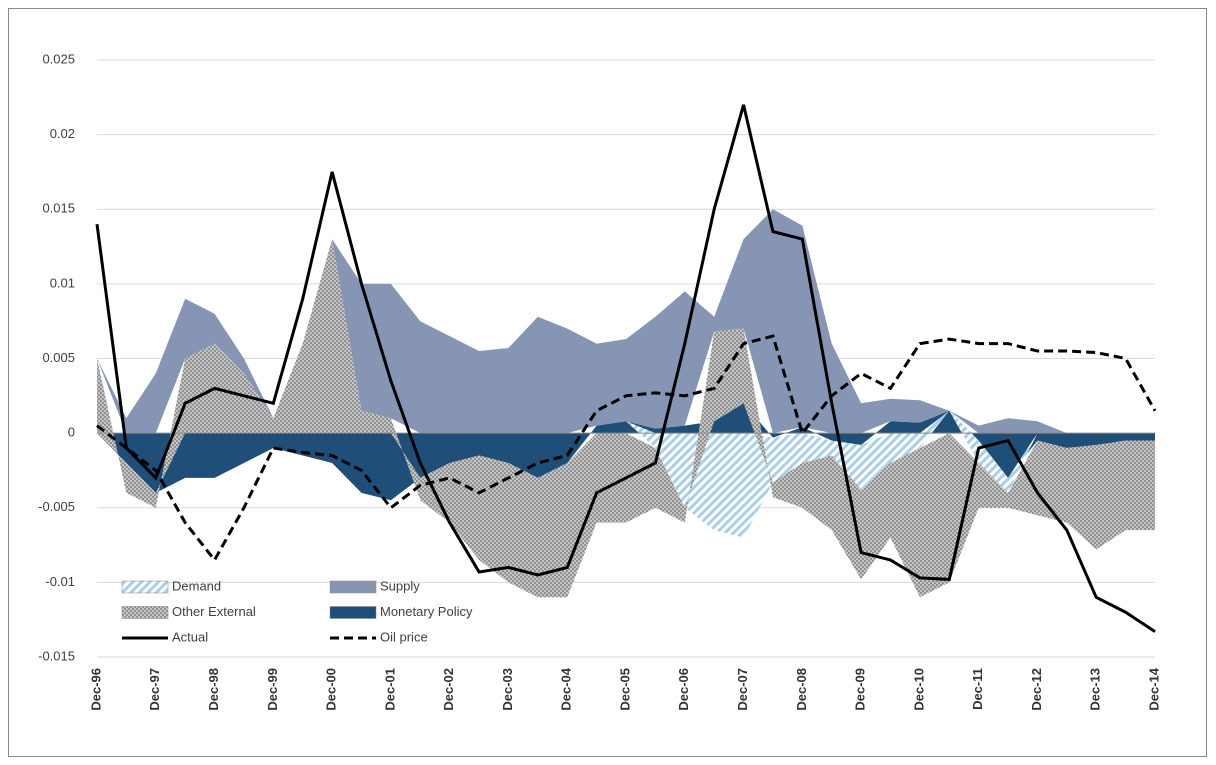  I want to click on legend-label: Demand, so click(196, 585).